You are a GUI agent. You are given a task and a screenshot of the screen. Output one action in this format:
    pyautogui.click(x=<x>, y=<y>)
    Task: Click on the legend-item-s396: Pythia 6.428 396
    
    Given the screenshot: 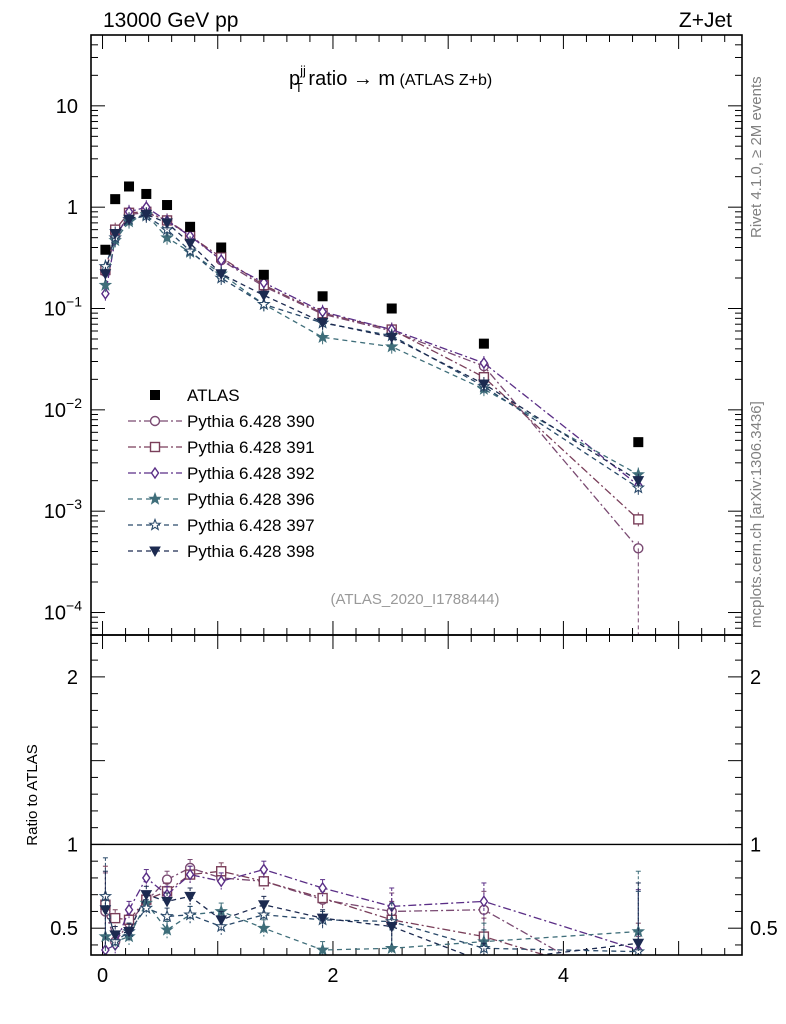 What is the action you would take?
    pyautogui.click(x=221, y=499)
    